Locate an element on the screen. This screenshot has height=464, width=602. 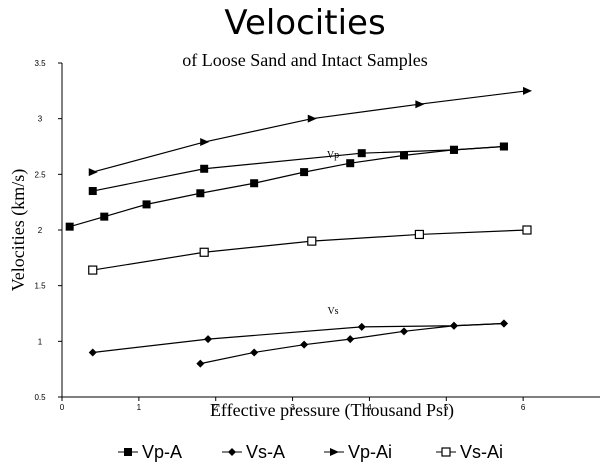
x-tick-label: 6 is located at coordinates (523, 407).